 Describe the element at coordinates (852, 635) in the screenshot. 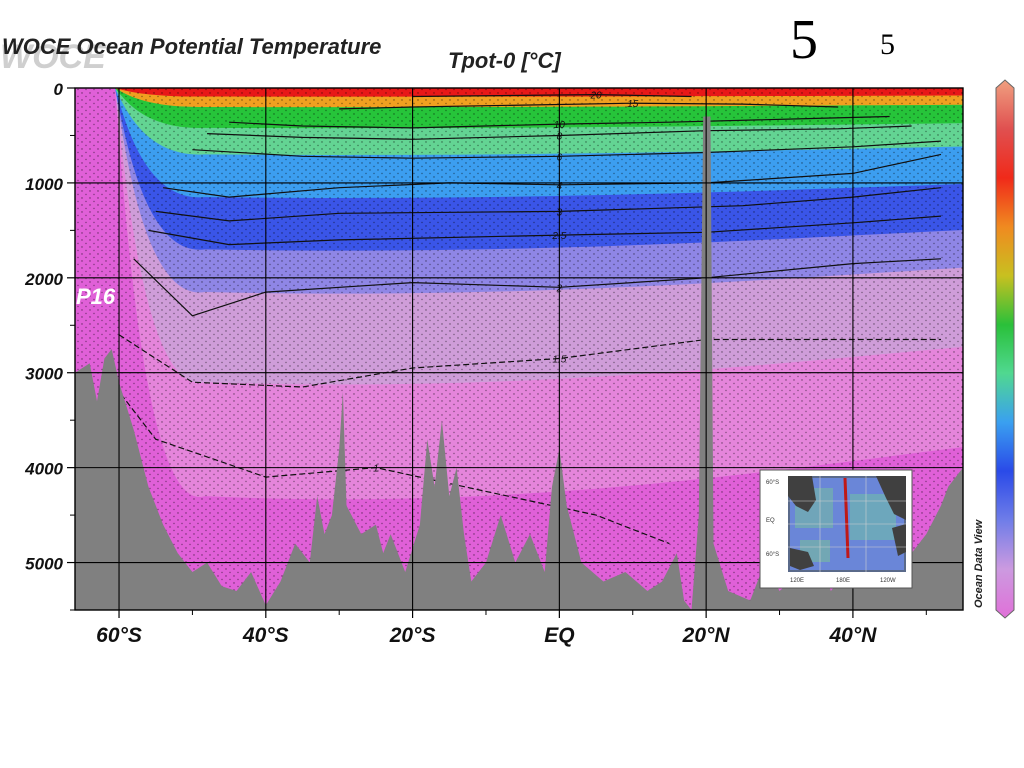

I see `x-tick-label: 40°N` at that location.